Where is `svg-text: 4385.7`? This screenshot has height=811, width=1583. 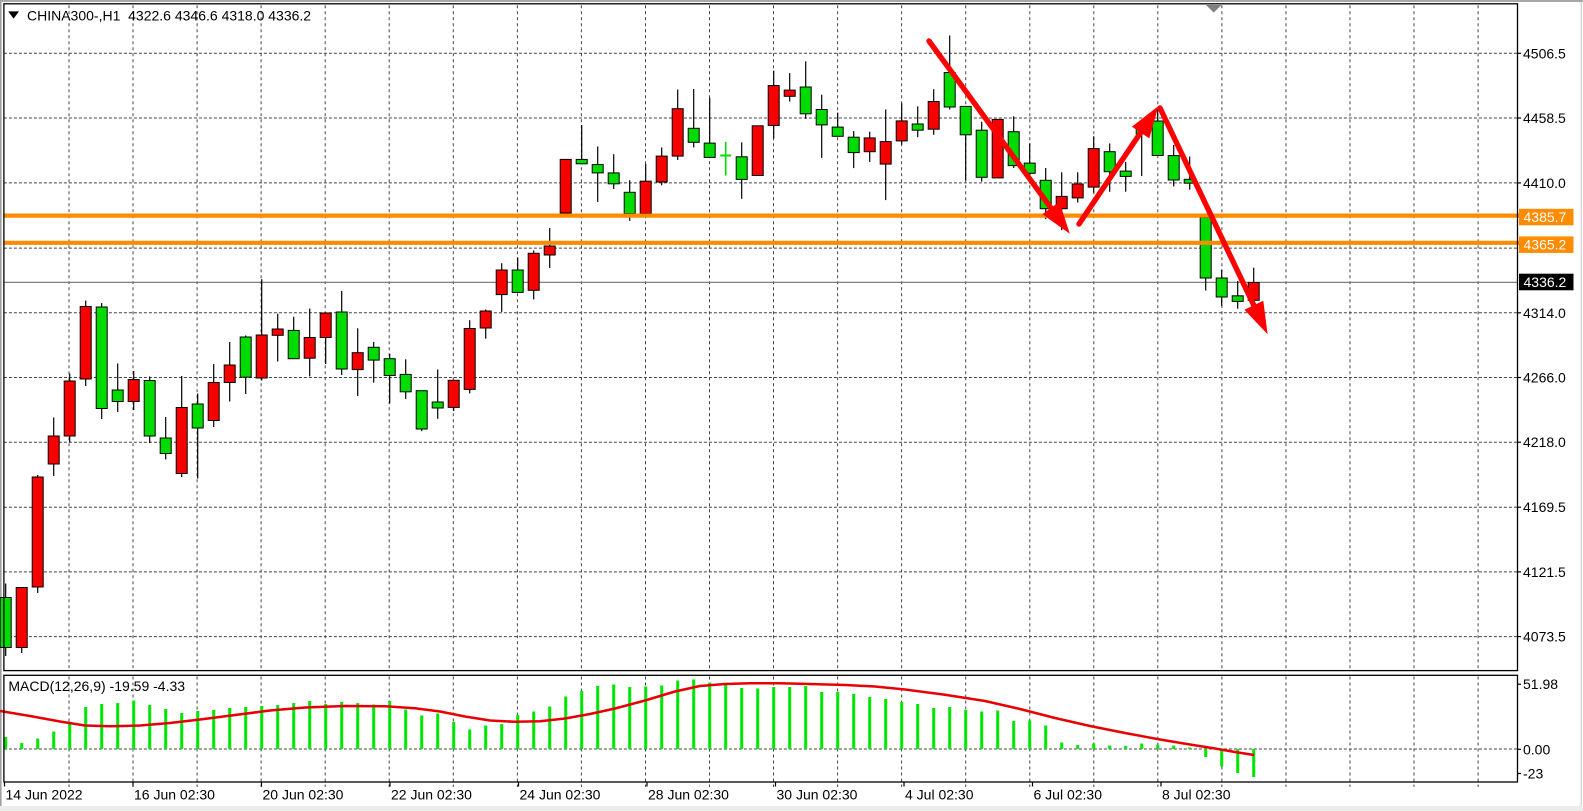 svg-text: 4385.7 is located at coordinates (1545, 217).